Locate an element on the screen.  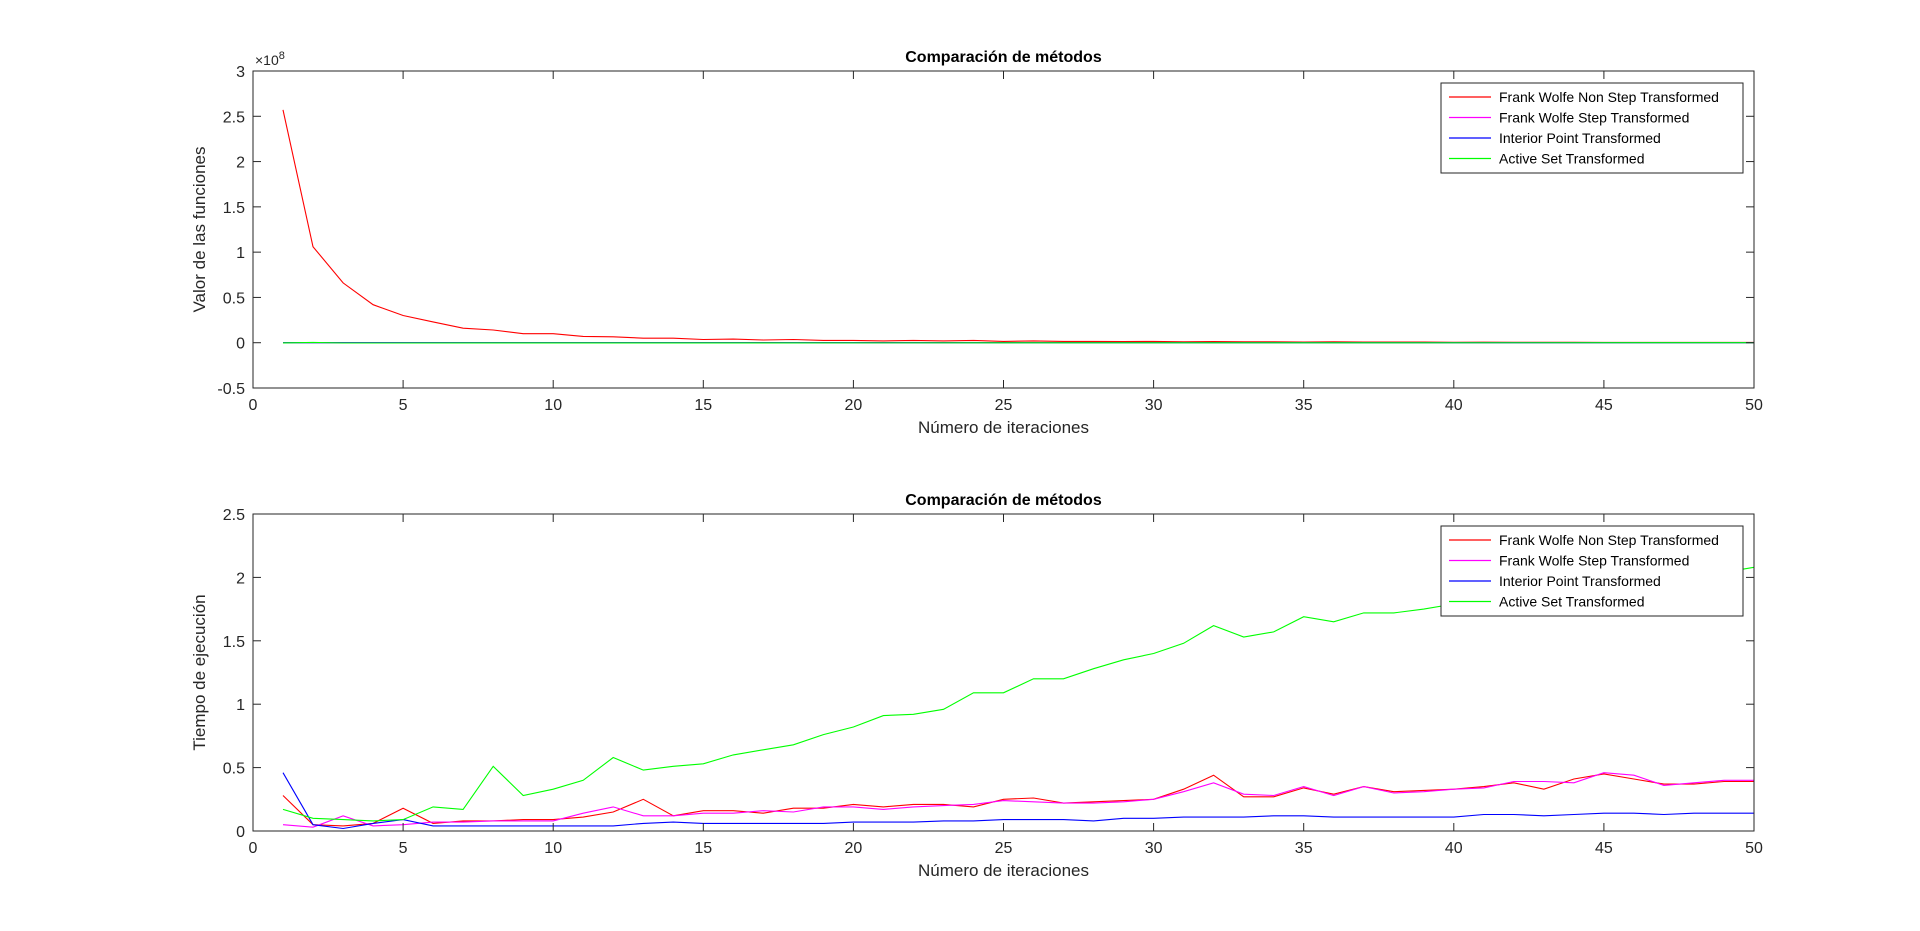
y-tick-label: -0.5 is located at coordinates (231, 389).